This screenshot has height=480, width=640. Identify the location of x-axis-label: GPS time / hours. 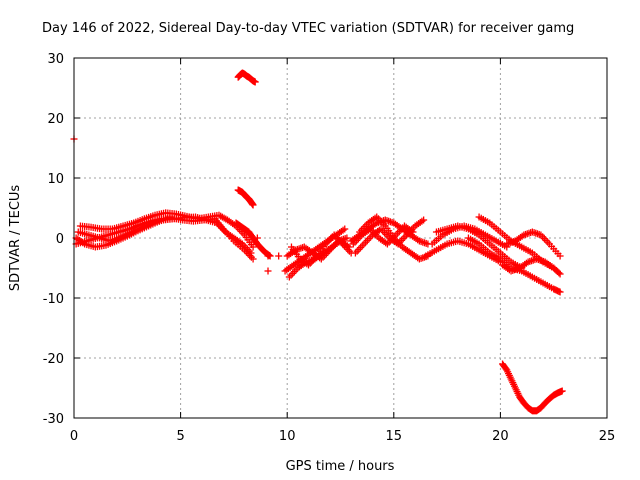
(340, 466).